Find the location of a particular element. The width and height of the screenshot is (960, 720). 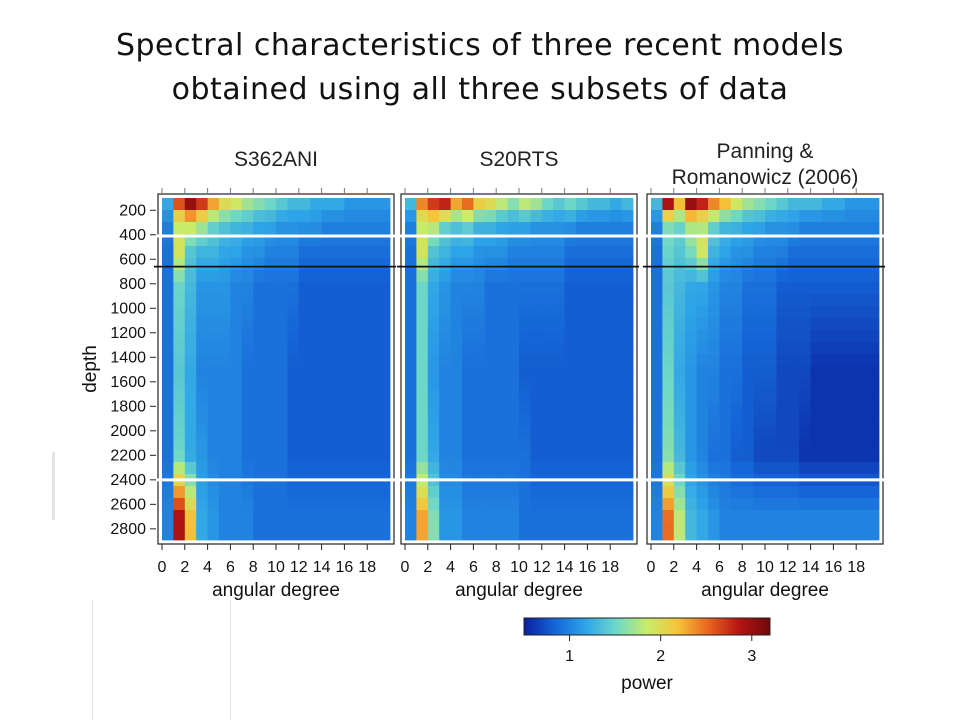

x-axis-title: angular degree is located at coordinates (276, 590).